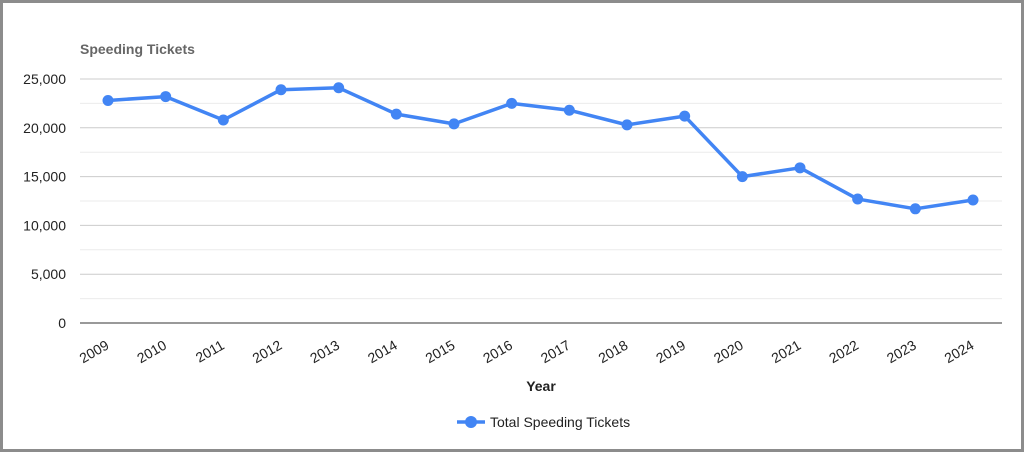  Describe the element at coordinates (137, 49) in the screenshot. I see `chart-title: Speeding Tickets` at that location.